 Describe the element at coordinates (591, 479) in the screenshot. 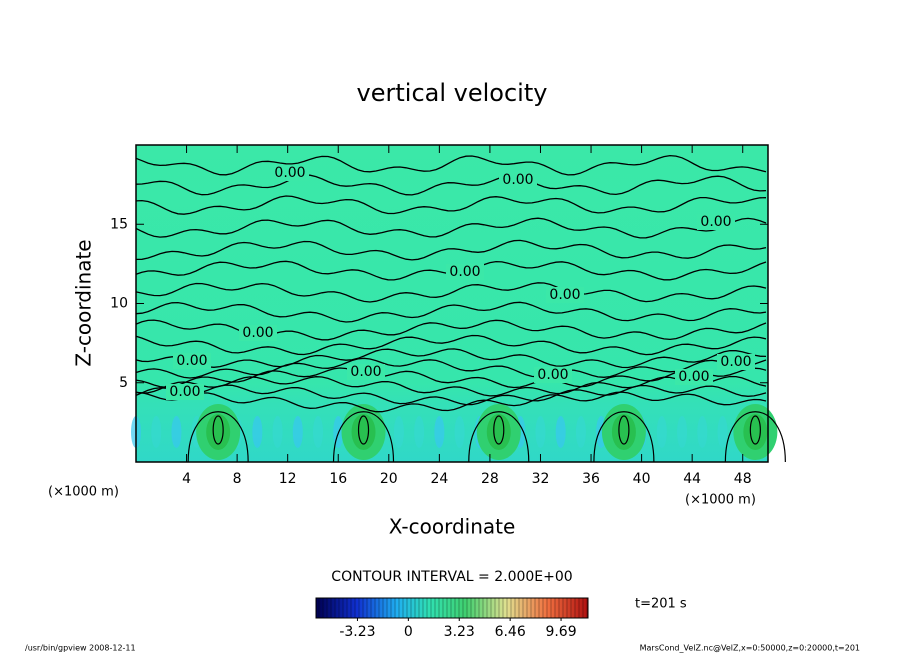

I see `x-tick-label: 36` at that location.